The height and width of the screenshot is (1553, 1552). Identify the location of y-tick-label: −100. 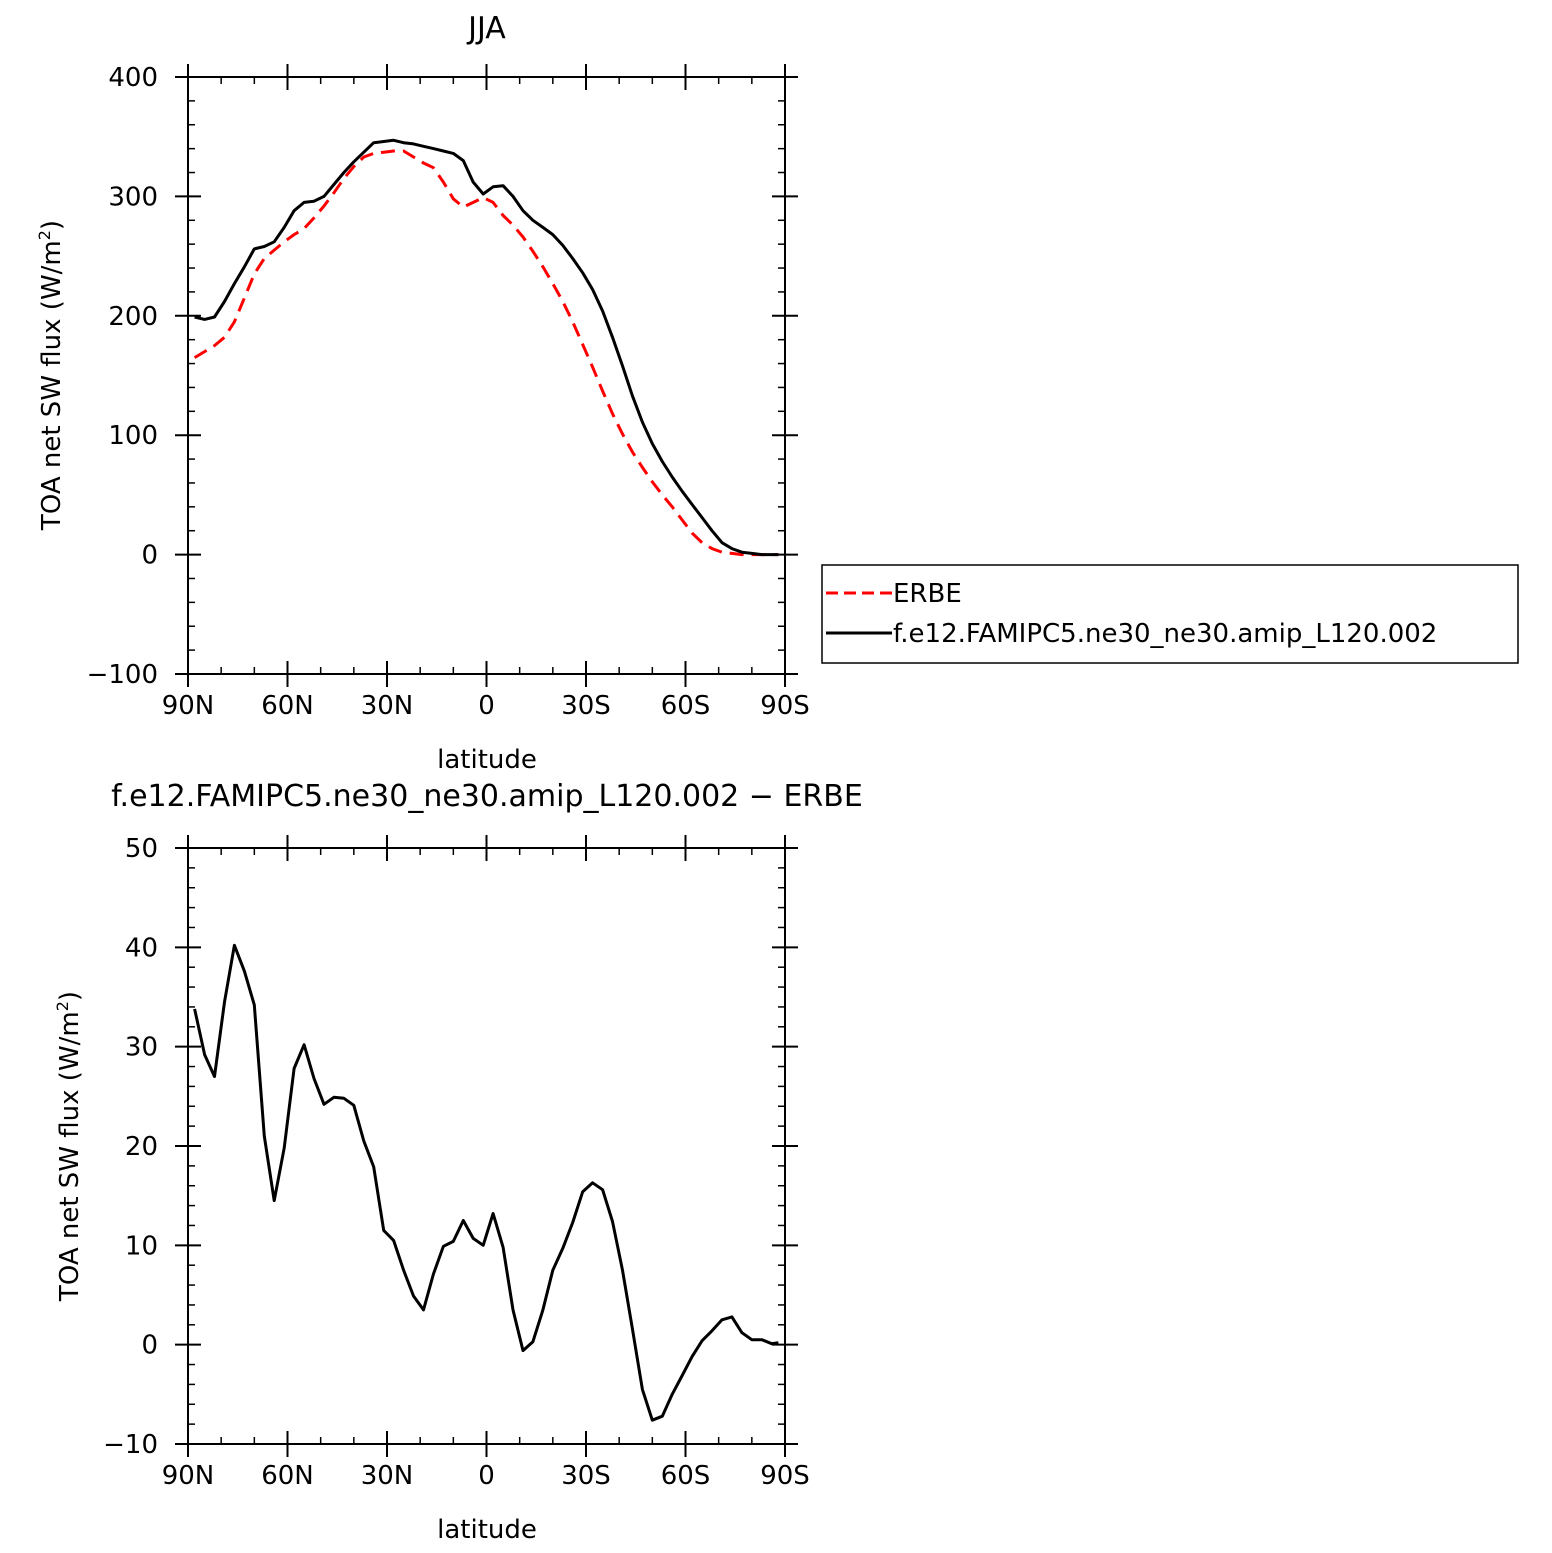
(122, 675).